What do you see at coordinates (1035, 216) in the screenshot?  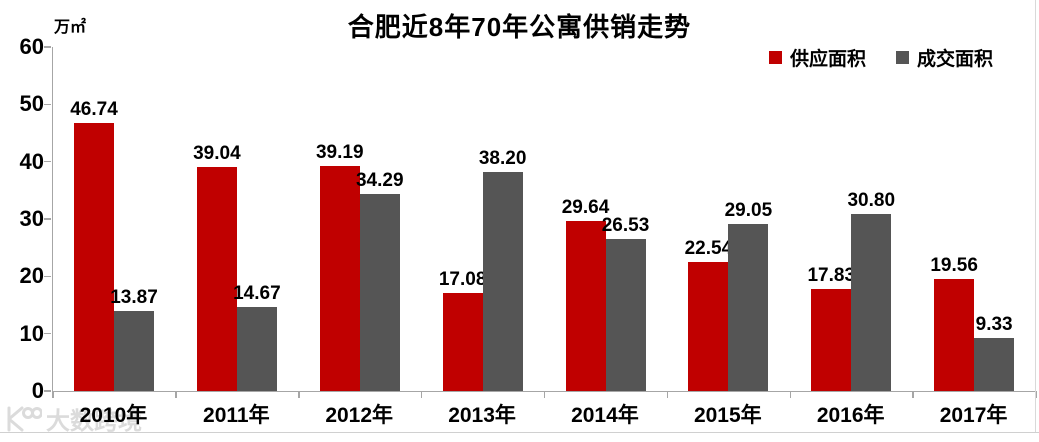 I see `chart-right-border` at bounding box center [1035, 216].